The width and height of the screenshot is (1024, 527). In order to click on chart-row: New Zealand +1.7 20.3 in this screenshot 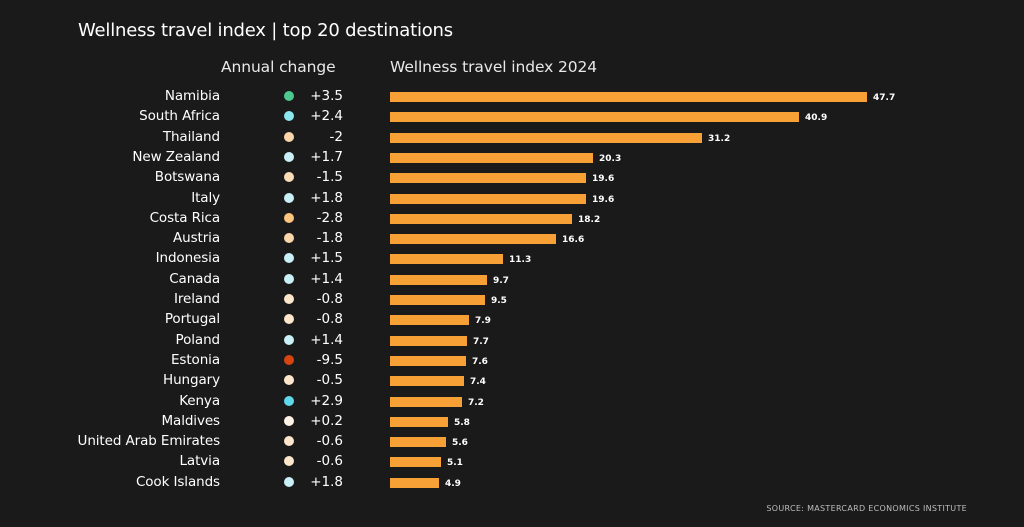, I will do `click(512, 159)`.